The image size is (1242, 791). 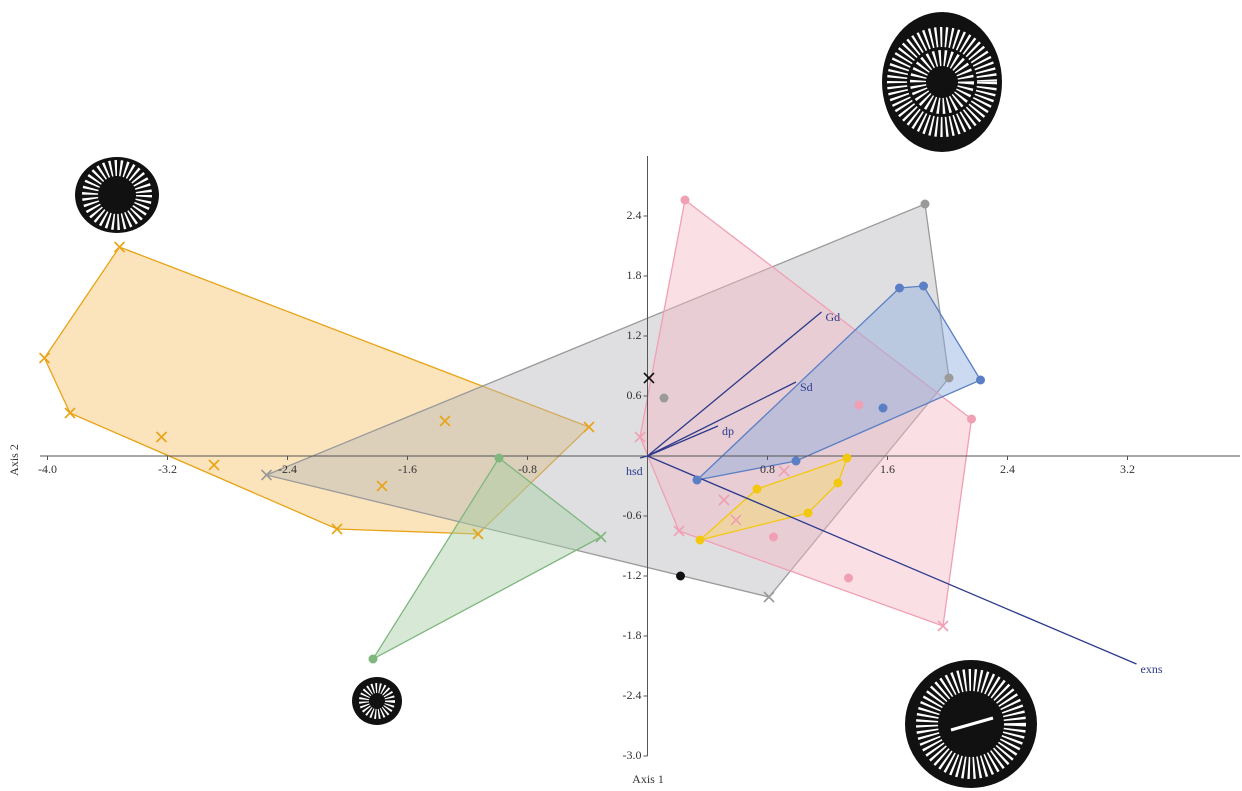 What do you see at coordinates (632, 575) in the screenshot?
I see `y-tick-label: -1.2` at bounding box center [632, 575].